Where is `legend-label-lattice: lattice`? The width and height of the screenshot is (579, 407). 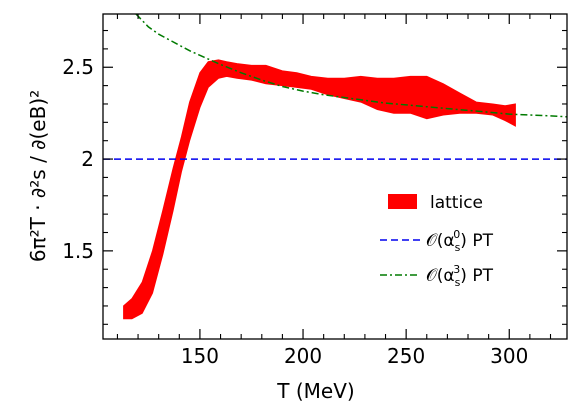
legend-label-lattice: lattice is located at coordinates (456, 203).